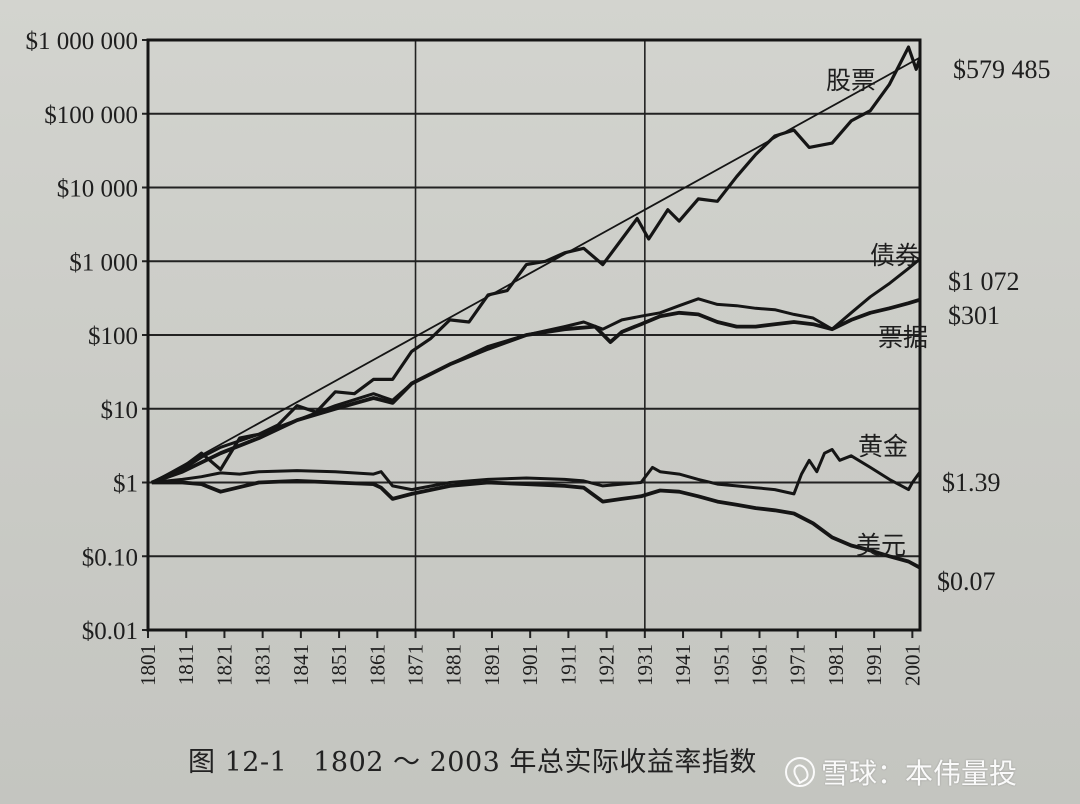 The height and width of the screenshot is (804, 1080). Describe the element at coordinates (110, 631) in the screenshot. I see `y-tick-label: $0.01` at that location.